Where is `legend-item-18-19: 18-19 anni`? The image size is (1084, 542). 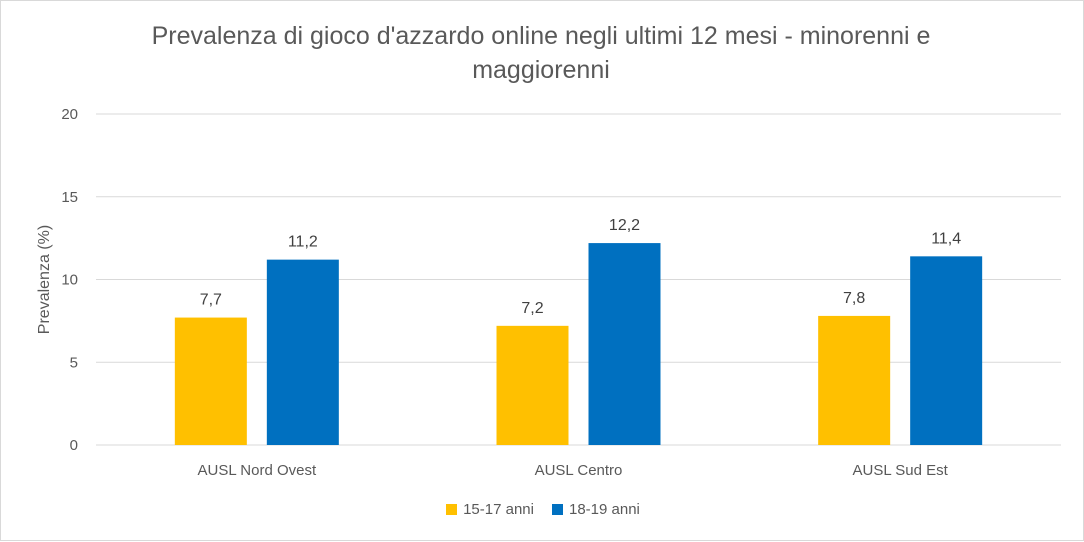
legend-item-18-19: 18-19 anni is located at coordinates (596, 509).